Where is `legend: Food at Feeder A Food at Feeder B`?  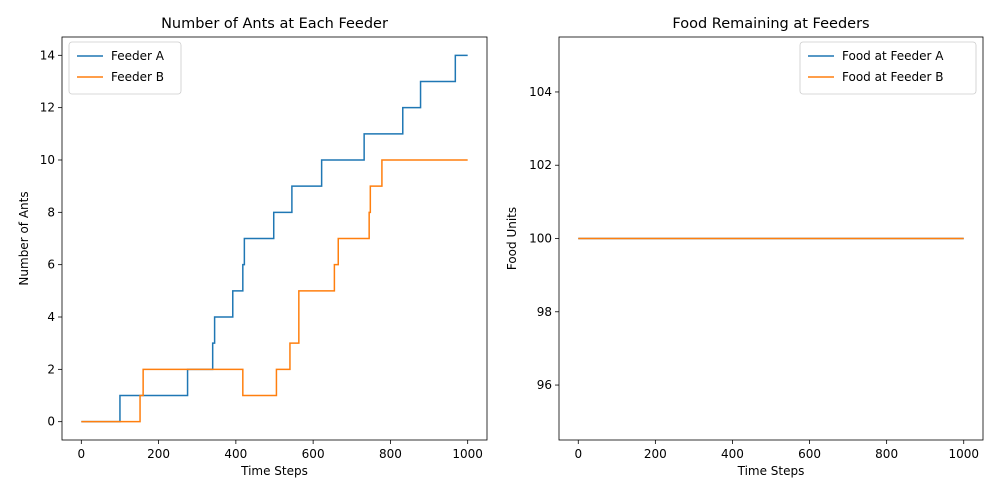 legend: Food at Feeder A Food at Feeder B is located at coordinates (888, 68).